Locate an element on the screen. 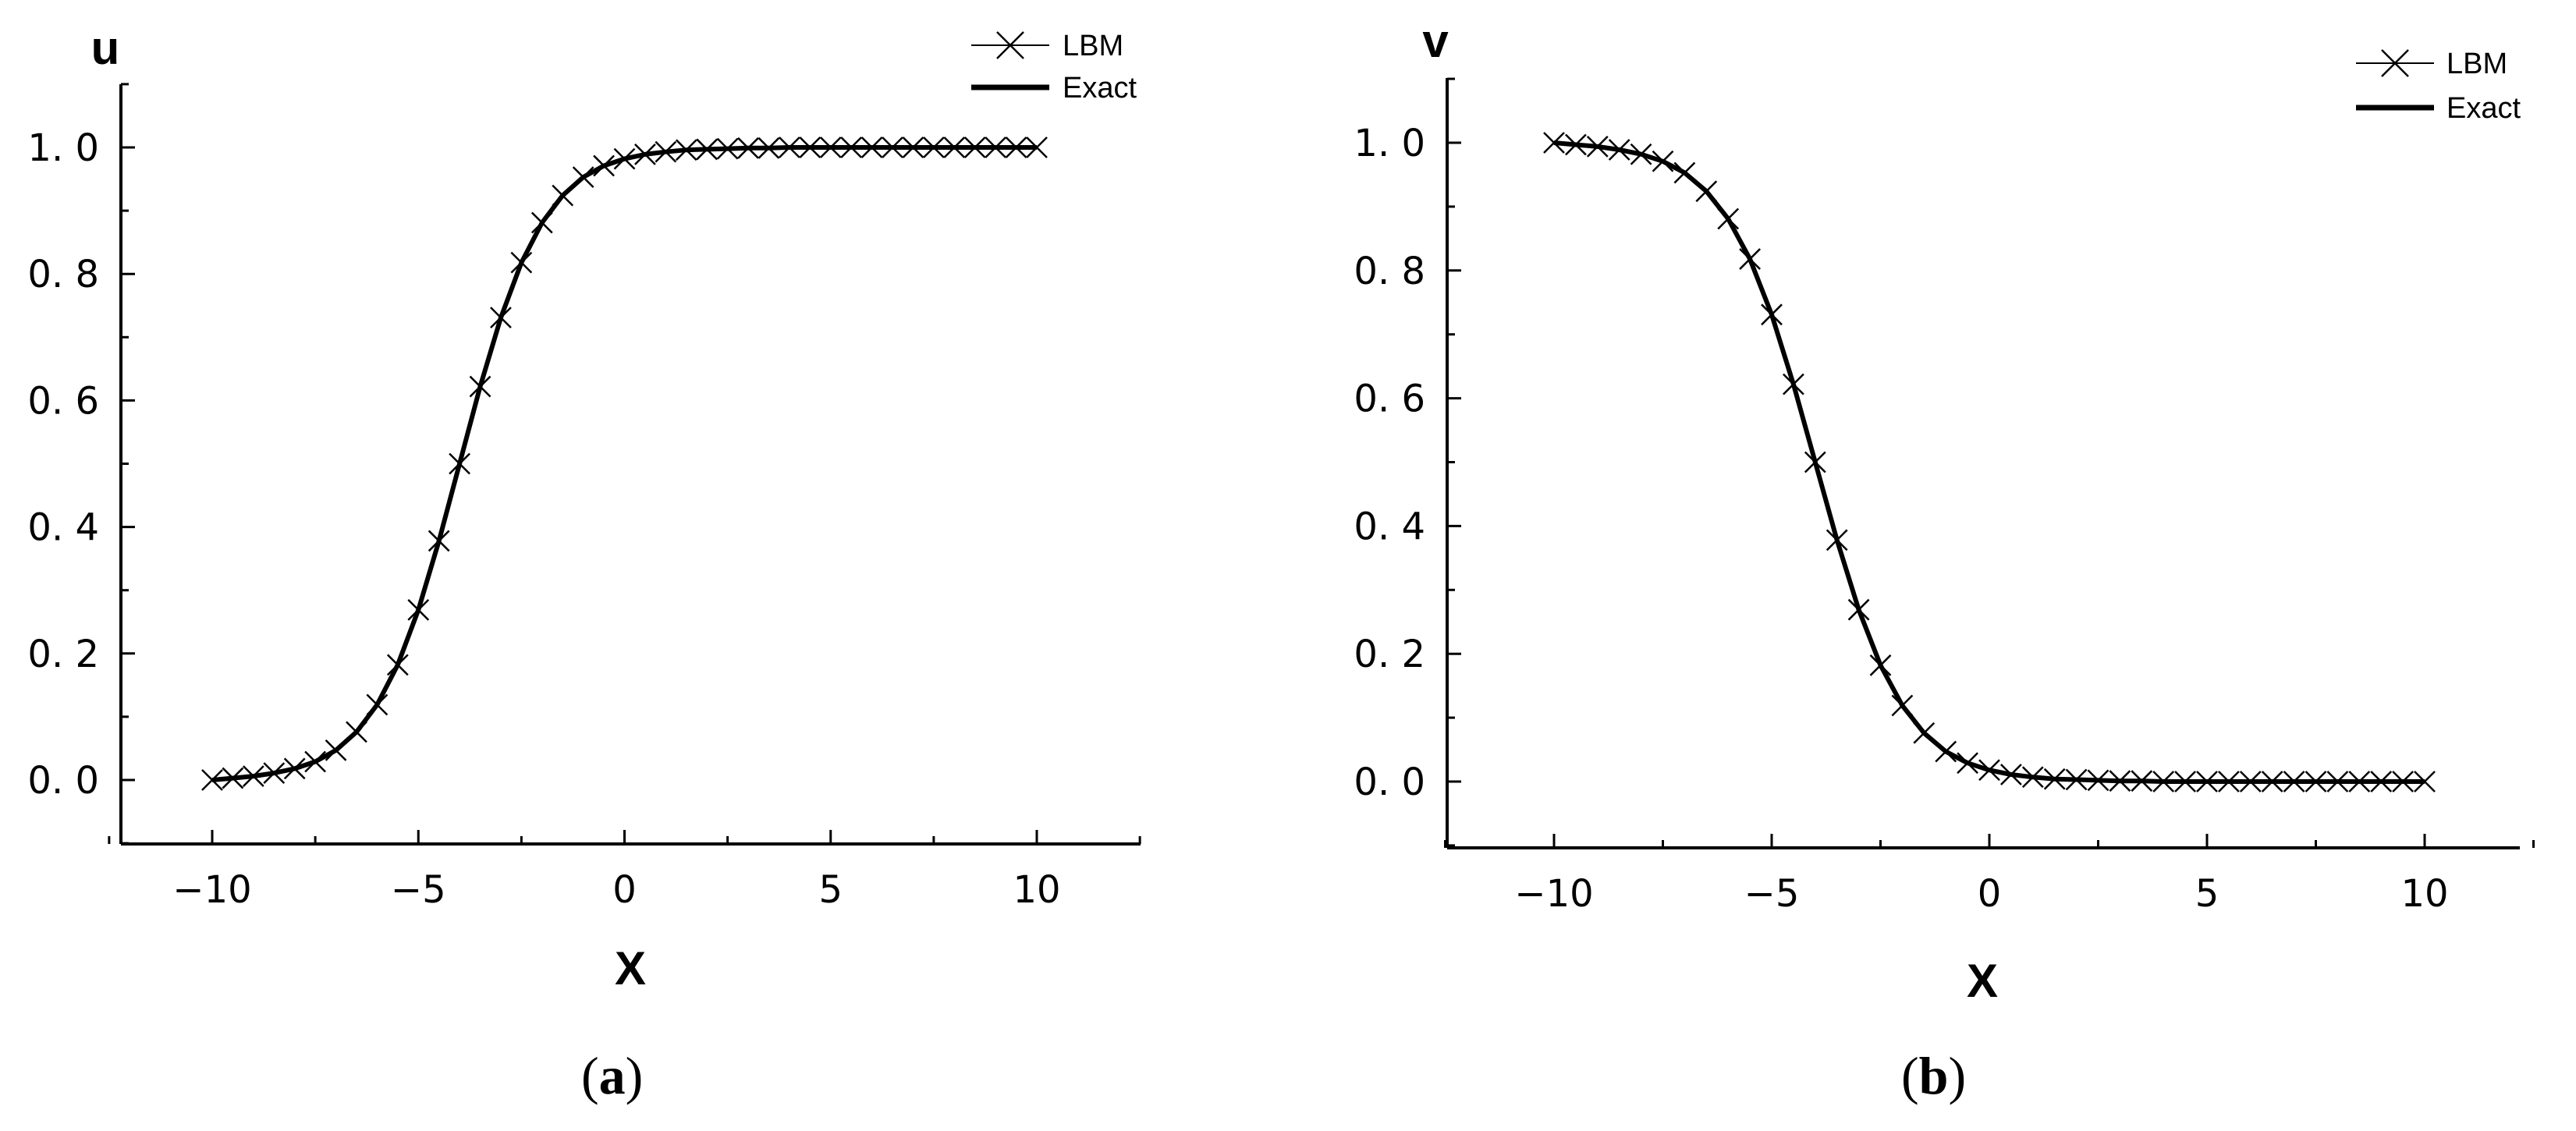 The image size is (2576, 1131). panel-a-x-tick-label: 10 is located at coordinates (1036, 890).